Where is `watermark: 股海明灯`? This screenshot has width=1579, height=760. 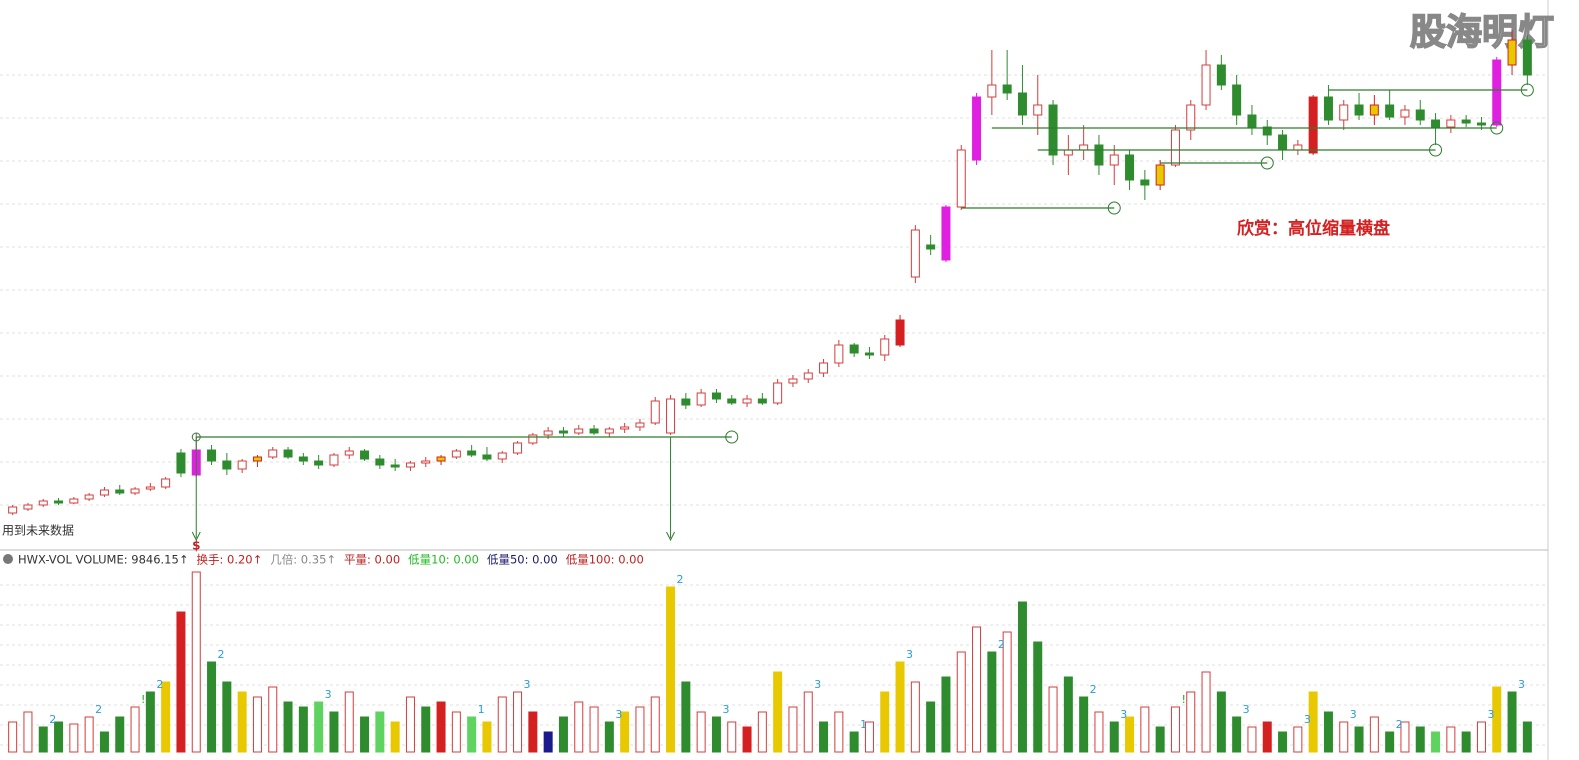
watermark: 股海明灯 is located at coordinates (1482, 32).